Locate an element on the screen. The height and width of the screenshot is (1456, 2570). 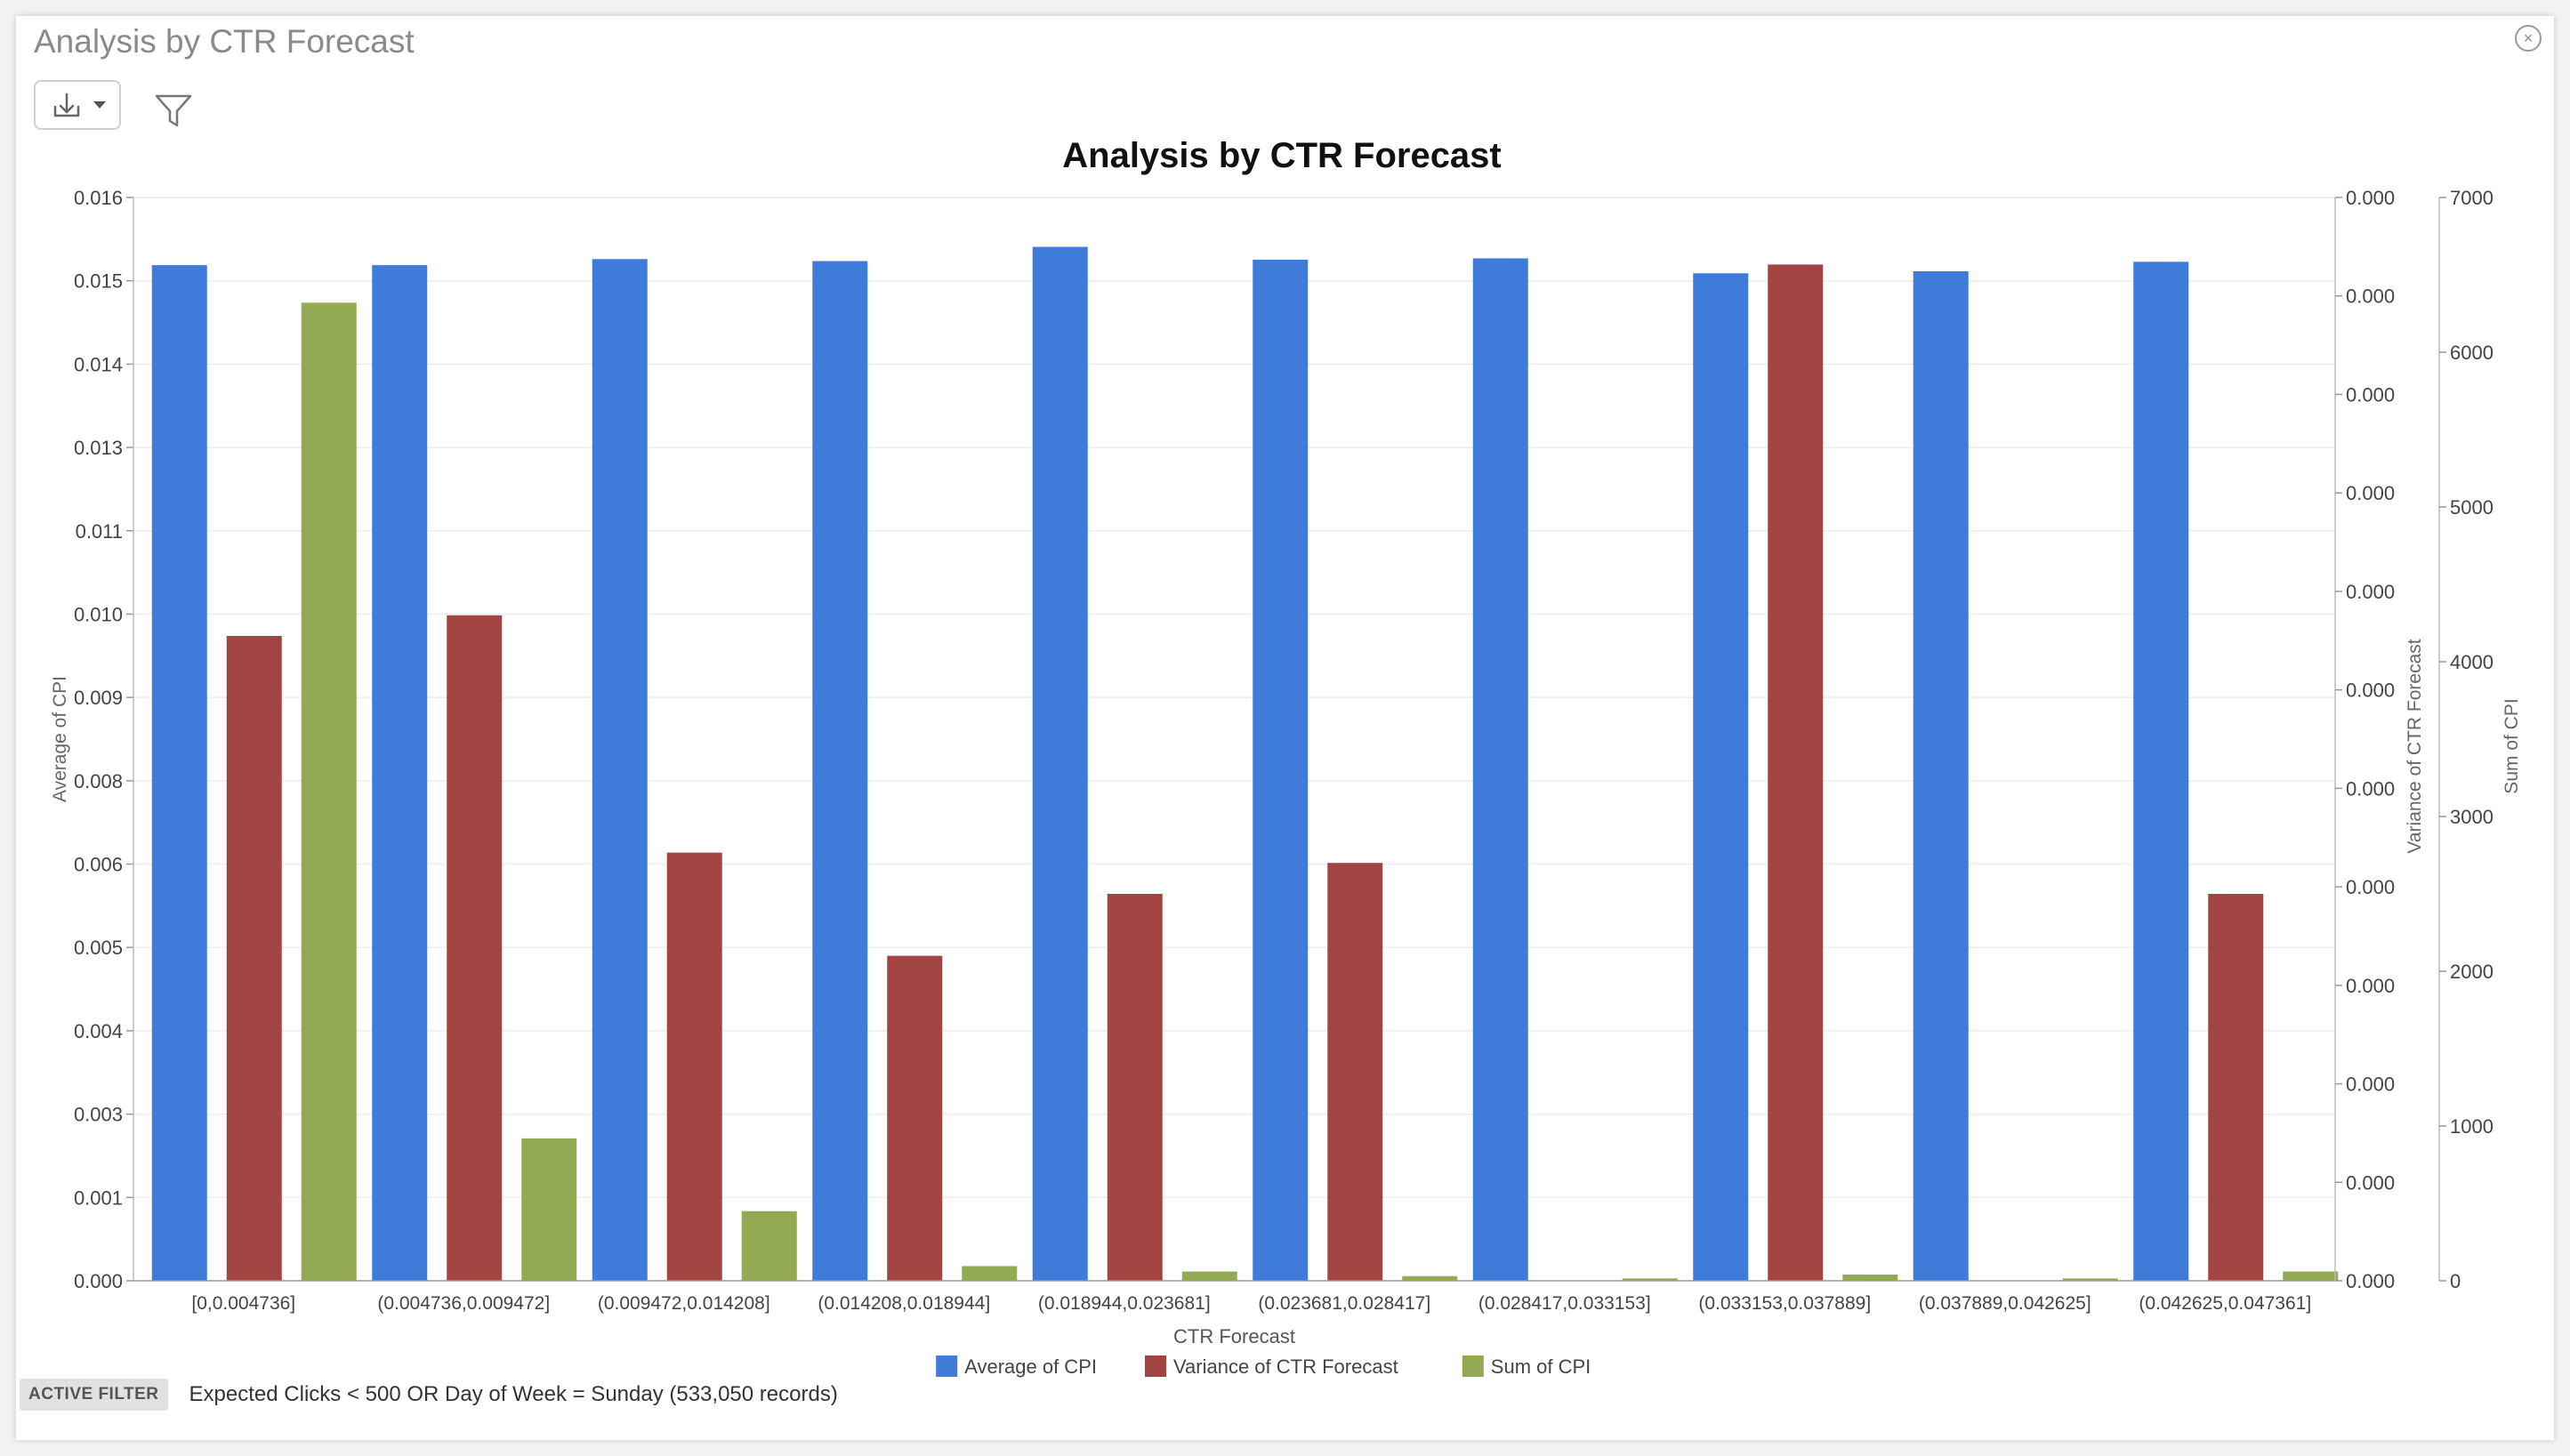
left-axis-tick-label: 0.011 is located at coordinates (99, 531).